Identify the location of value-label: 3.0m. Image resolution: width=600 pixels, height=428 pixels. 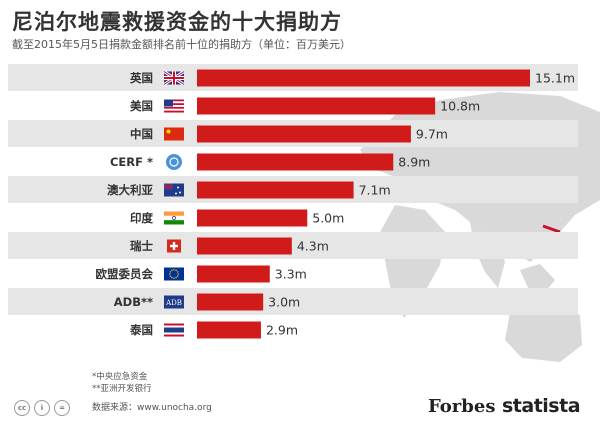
(284, 302).